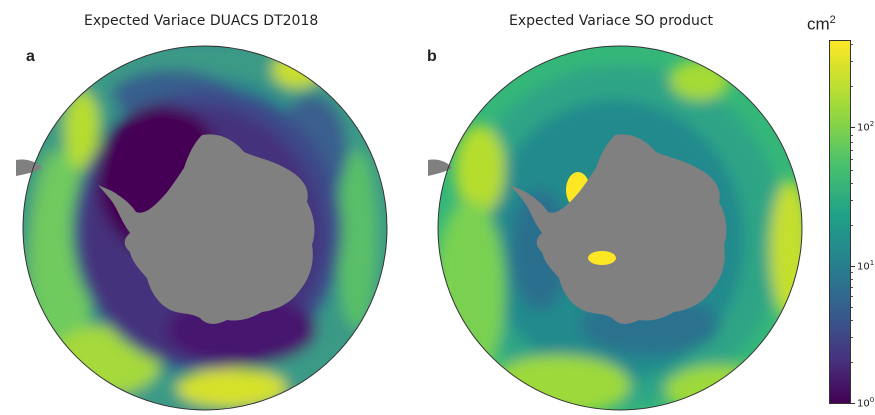 The image size is (875, 415). I want to click on antarctica-landmass-b, so click(618, 229).